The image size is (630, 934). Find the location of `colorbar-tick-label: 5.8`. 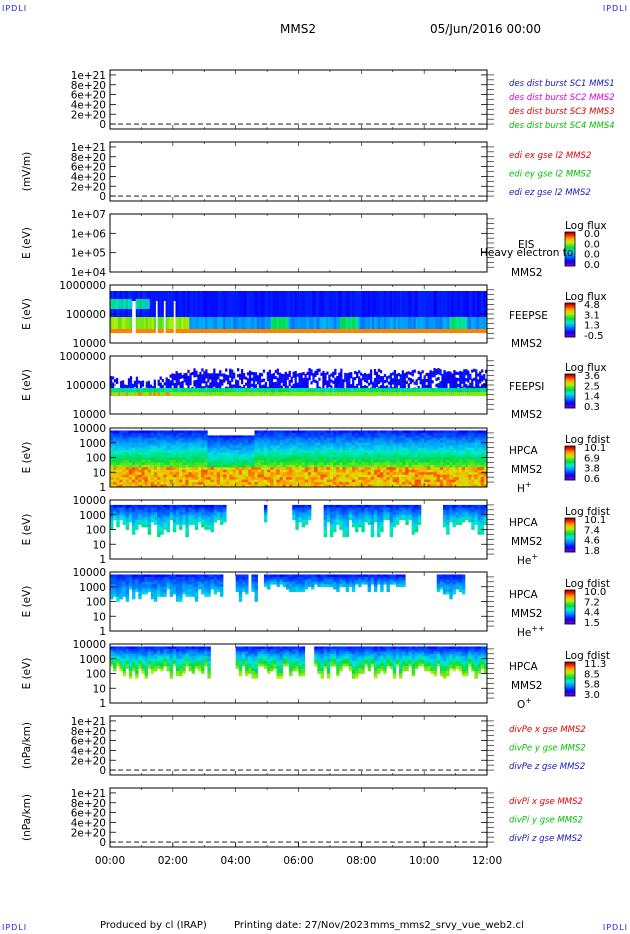

colorbar-tick-label: 5.8 is located at coordinates (592, 685).